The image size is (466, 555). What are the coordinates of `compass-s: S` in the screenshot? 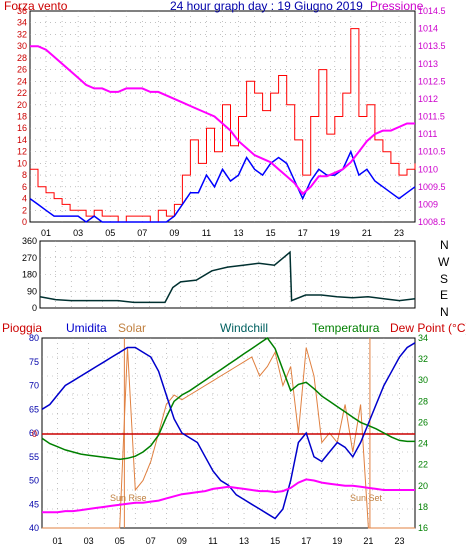 It's located at (444, 279).